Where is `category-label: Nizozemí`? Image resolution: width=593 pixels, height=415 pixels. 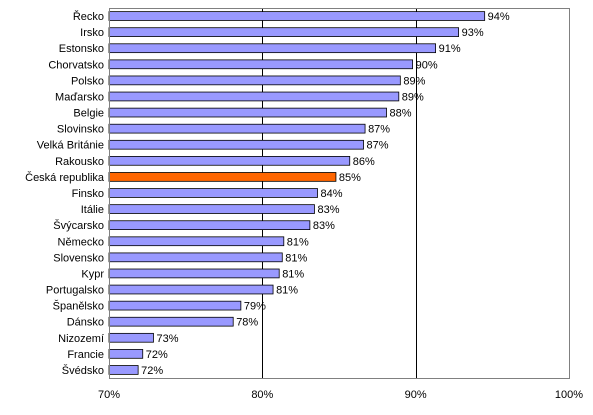
category-label: Nizozemí is located at coordinates (81, 339).